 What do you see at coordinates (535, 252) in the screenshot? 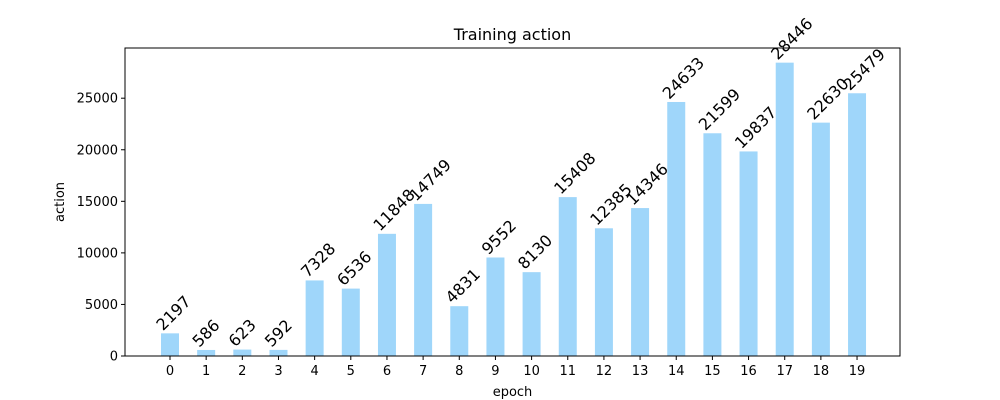
I see `data-label-10: 8130` at bounding box center [535, 252].